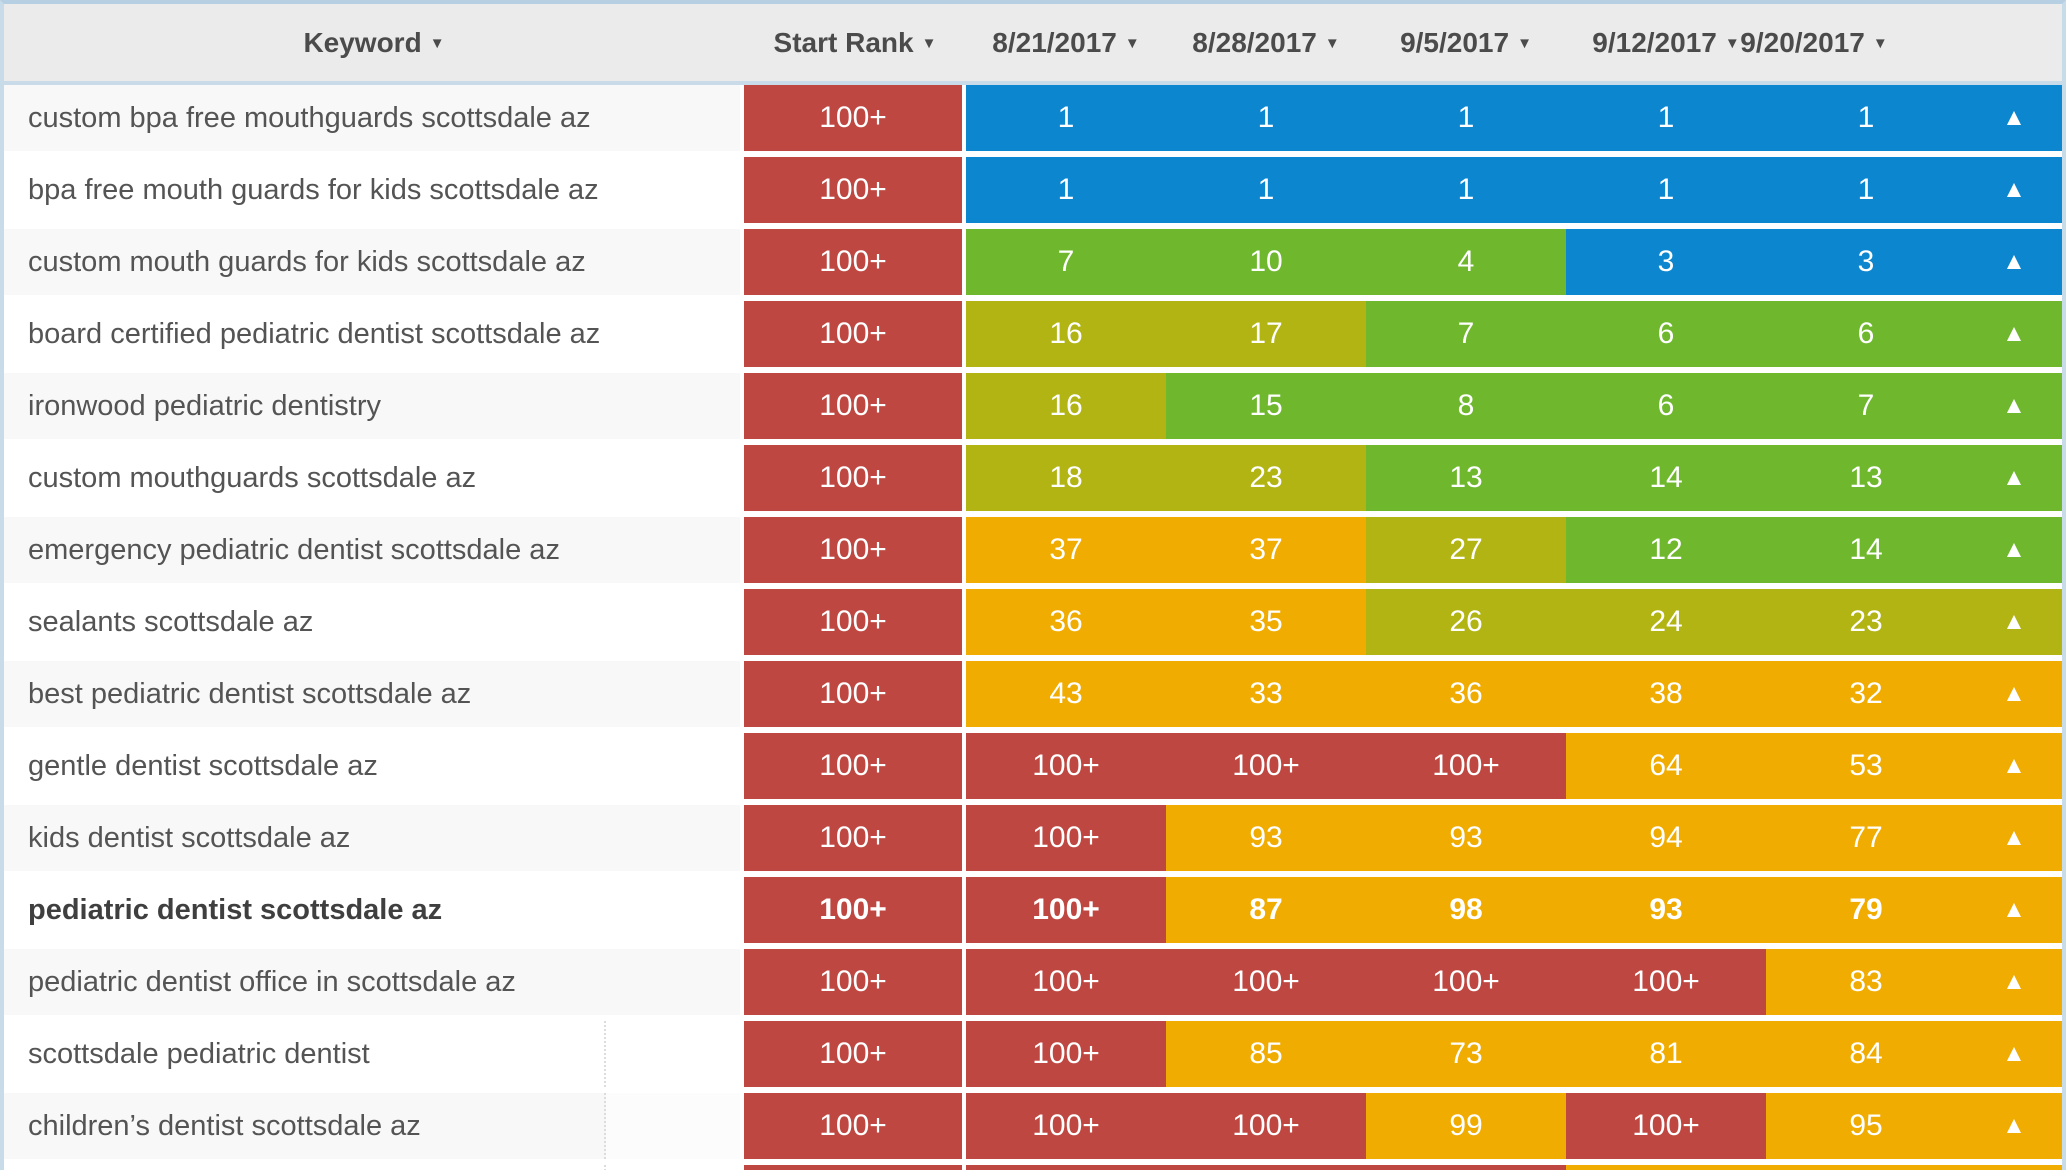 Image resolution: width=2066 pixels, height=1170 pixels. Describe the element at coordinates (1466, 43) in the screenshot. I see `column-header-date-3: 9/5/2017 ▼` at that location.